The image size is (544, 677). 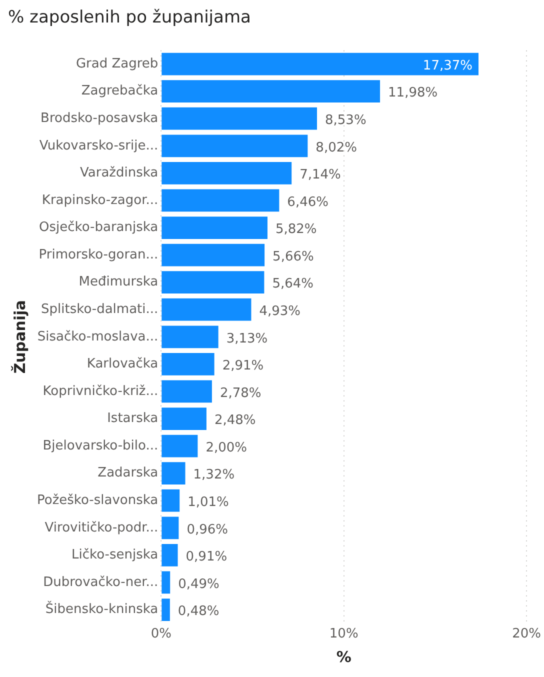 I want to click on data-label: 1,32%, so click(x=214, y=475).